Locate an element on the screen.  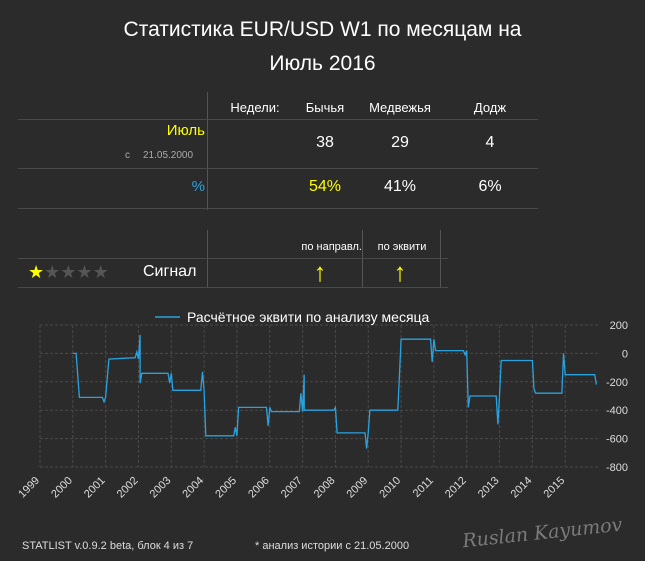
signal-direction-header: по направл. is located at coordinates (331, 247).